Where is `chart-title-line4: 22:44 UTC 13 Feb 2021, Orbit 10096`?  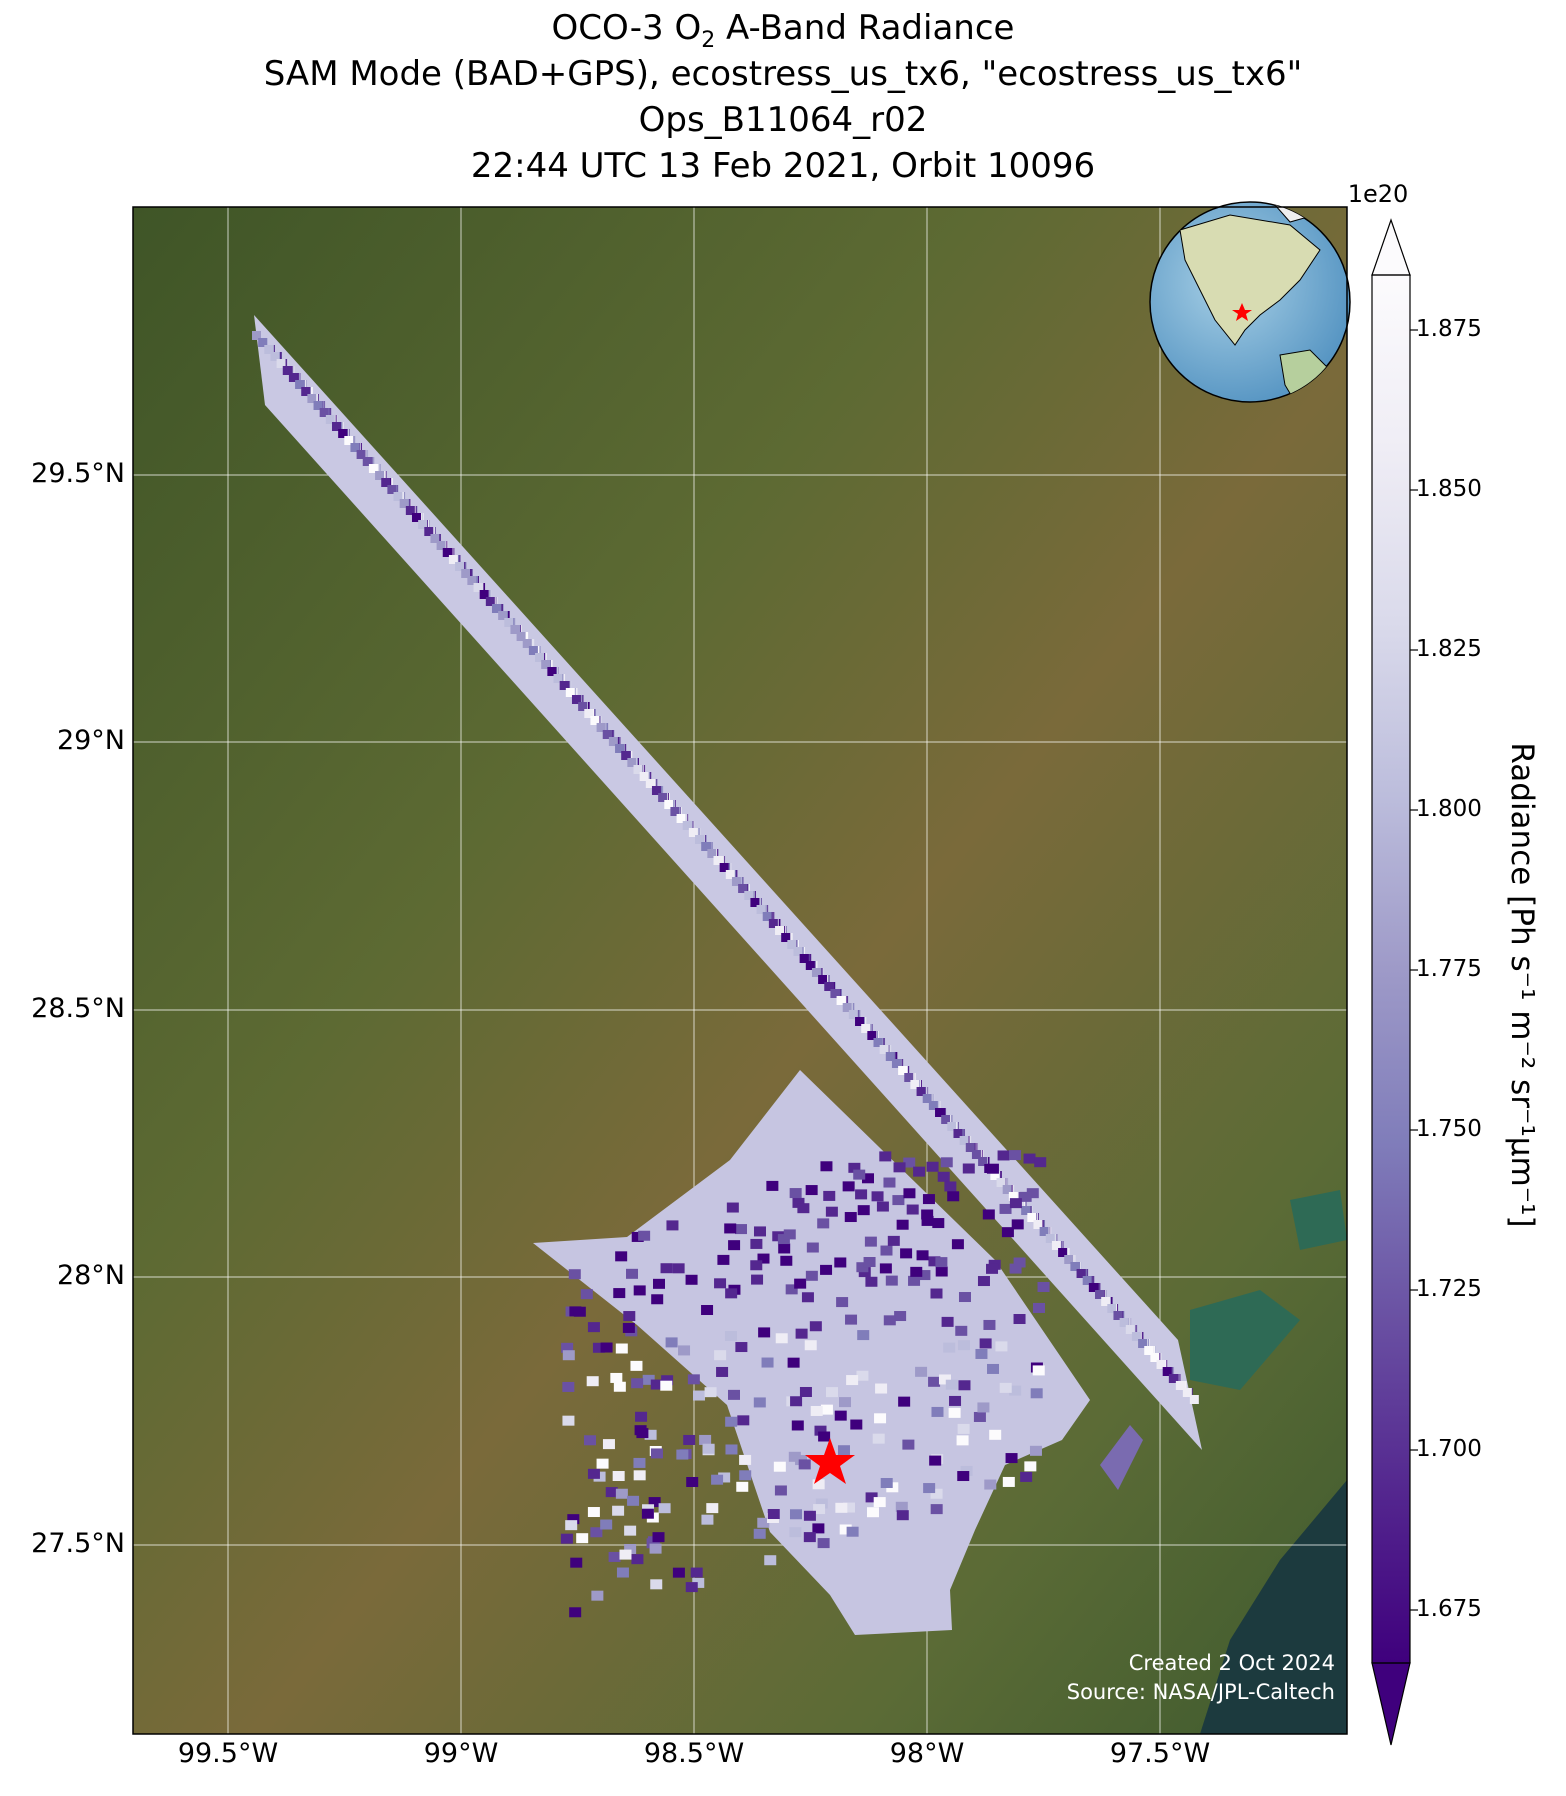 chart-title-line4: 22:44 UTC 13 Feb 2021, Orbit 10096 is located at coordinates (783, 166).